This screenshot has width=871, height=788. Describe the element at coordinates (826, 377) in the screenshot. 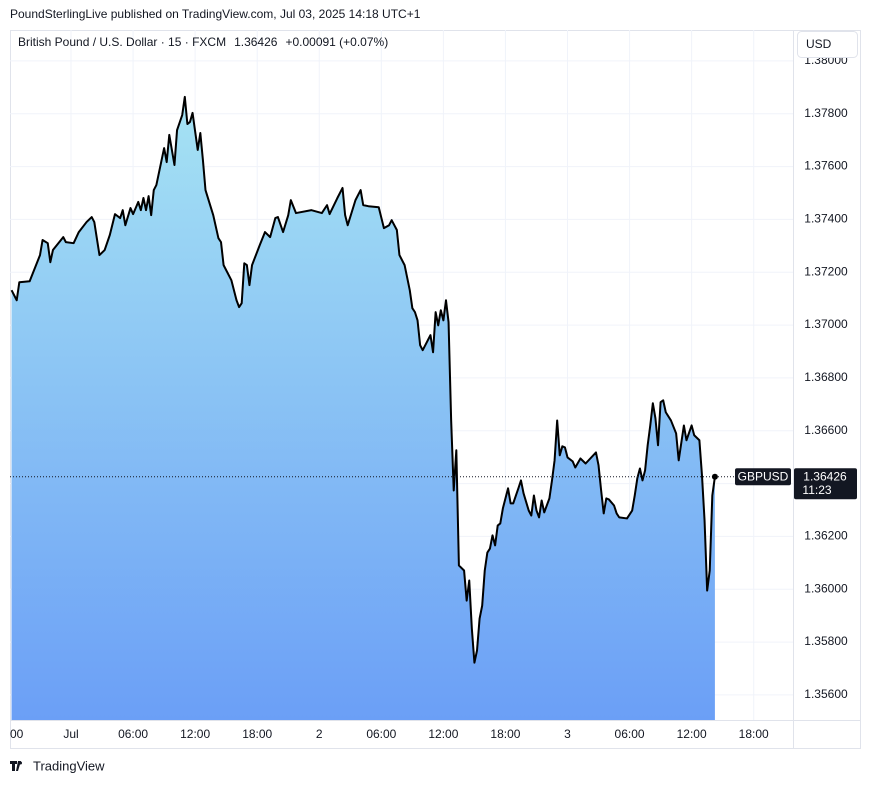

I see `y-tick-label: 1.36800` at that location.